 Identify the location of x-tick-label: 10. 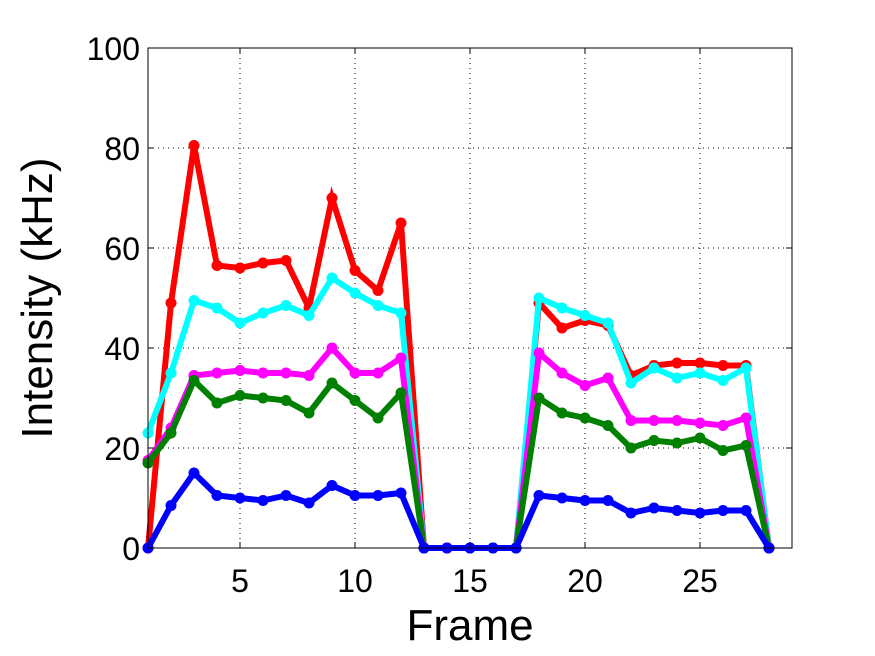
(355, 581).